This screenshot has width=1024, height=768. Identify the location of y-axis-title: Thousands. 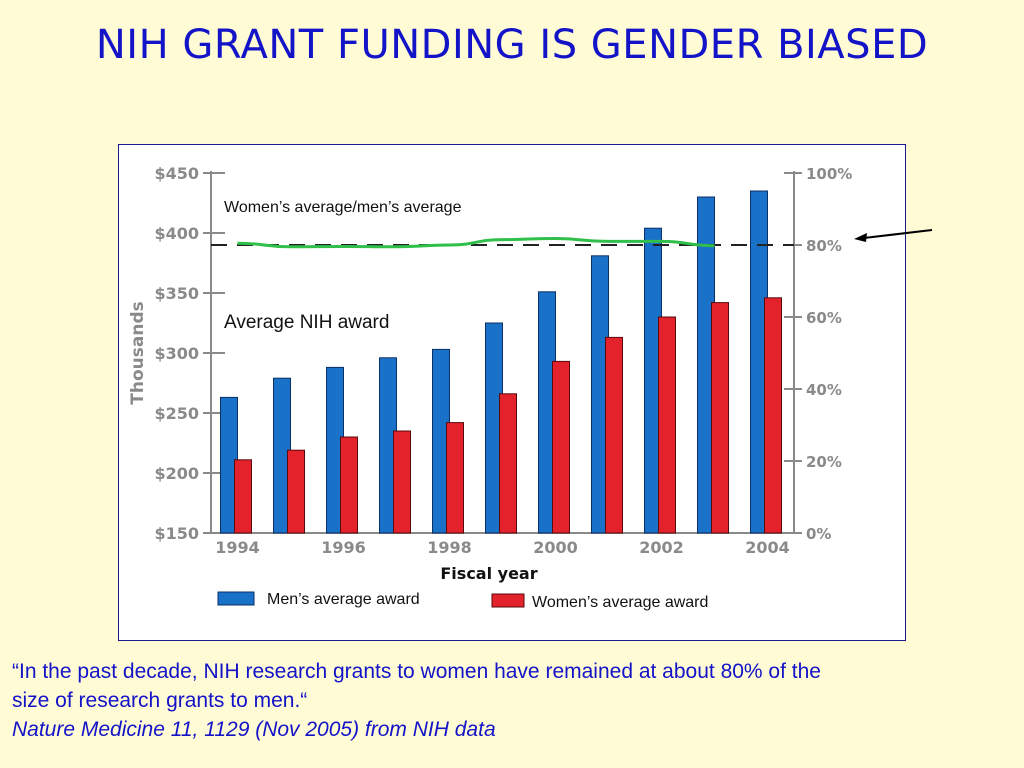
(138, 352).